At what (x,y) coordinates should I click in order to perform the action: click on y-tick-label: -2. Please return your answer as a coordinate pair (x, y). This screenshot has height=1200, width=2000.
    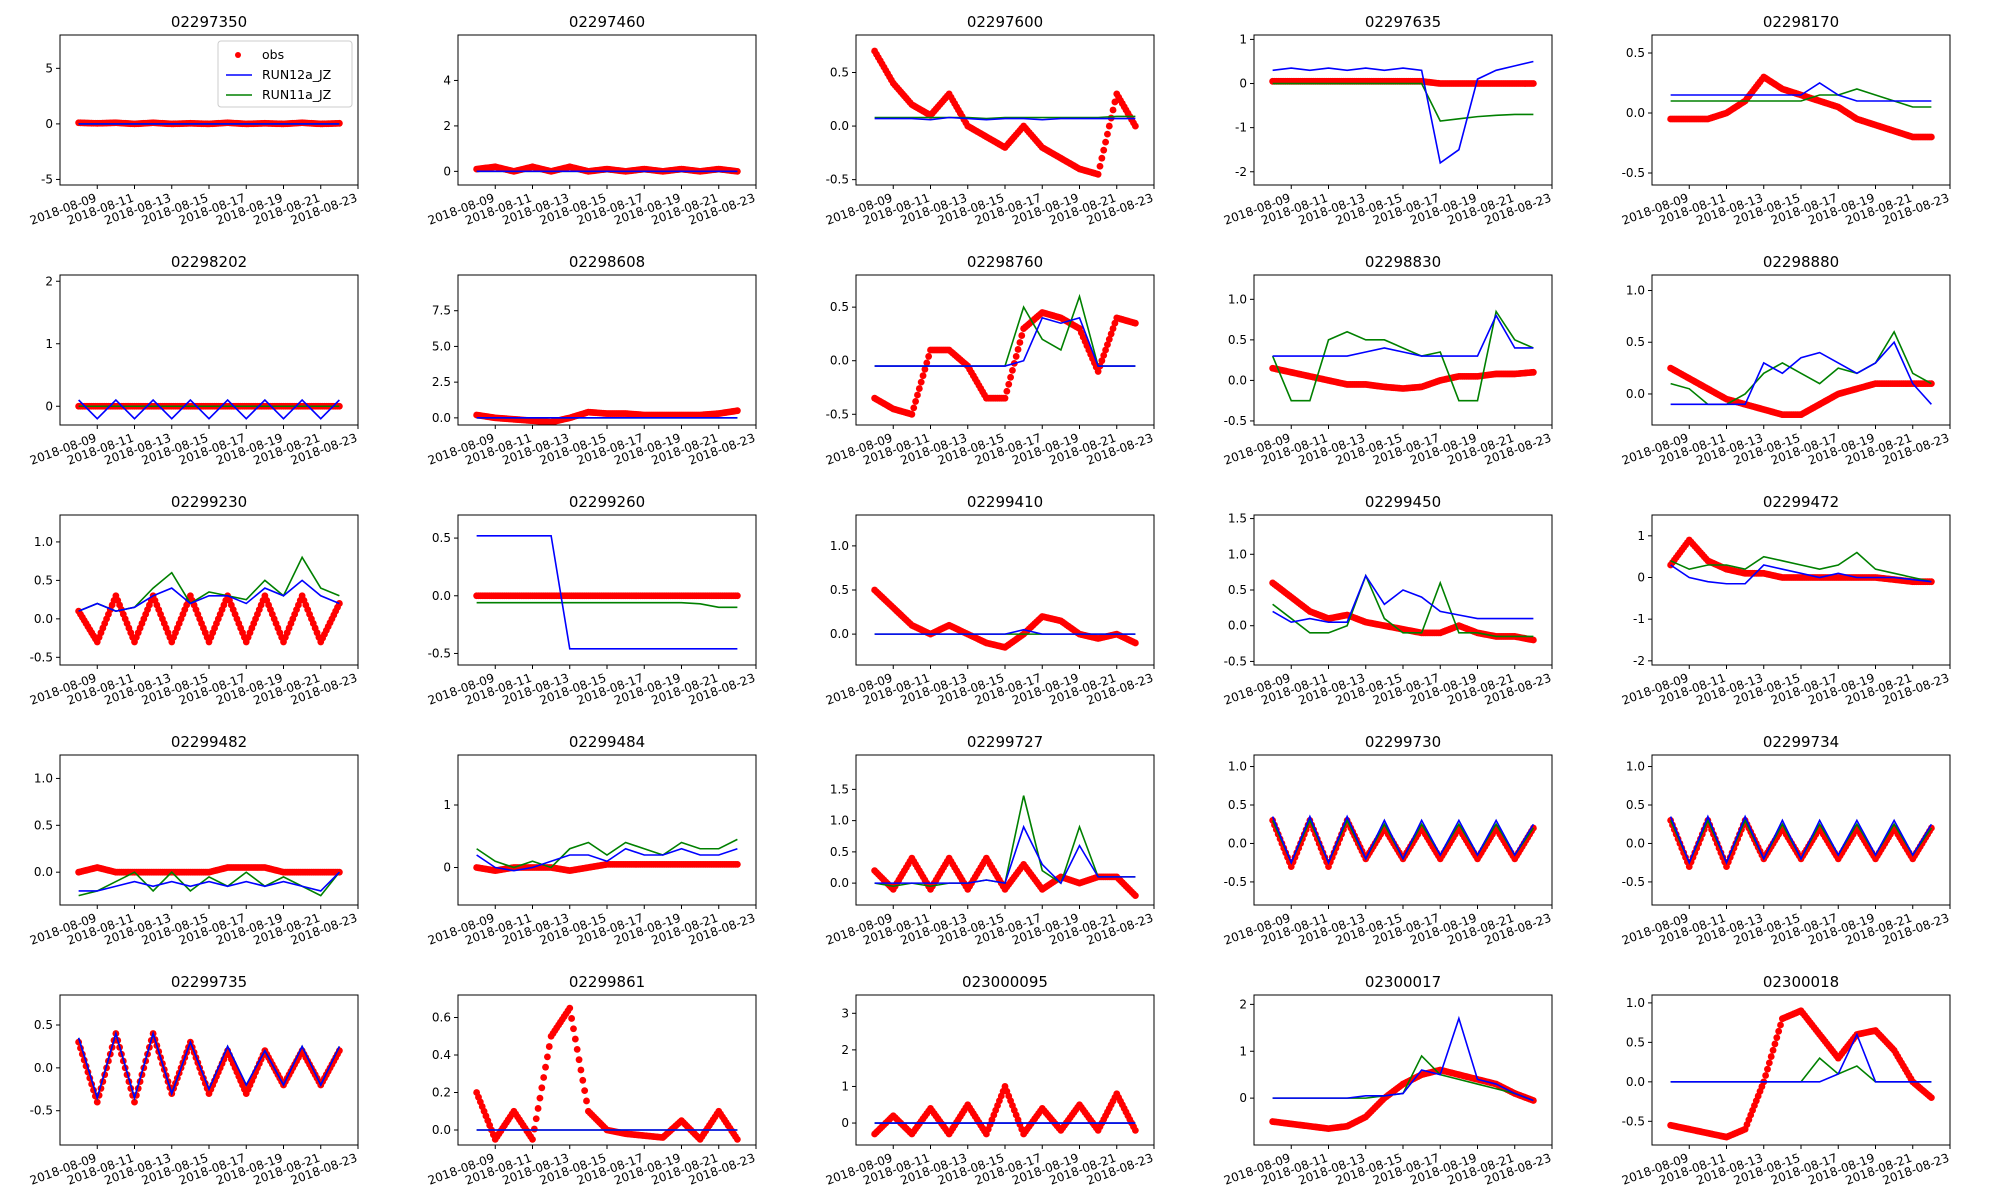
    Looking at the image, I should click on (1241, 172).